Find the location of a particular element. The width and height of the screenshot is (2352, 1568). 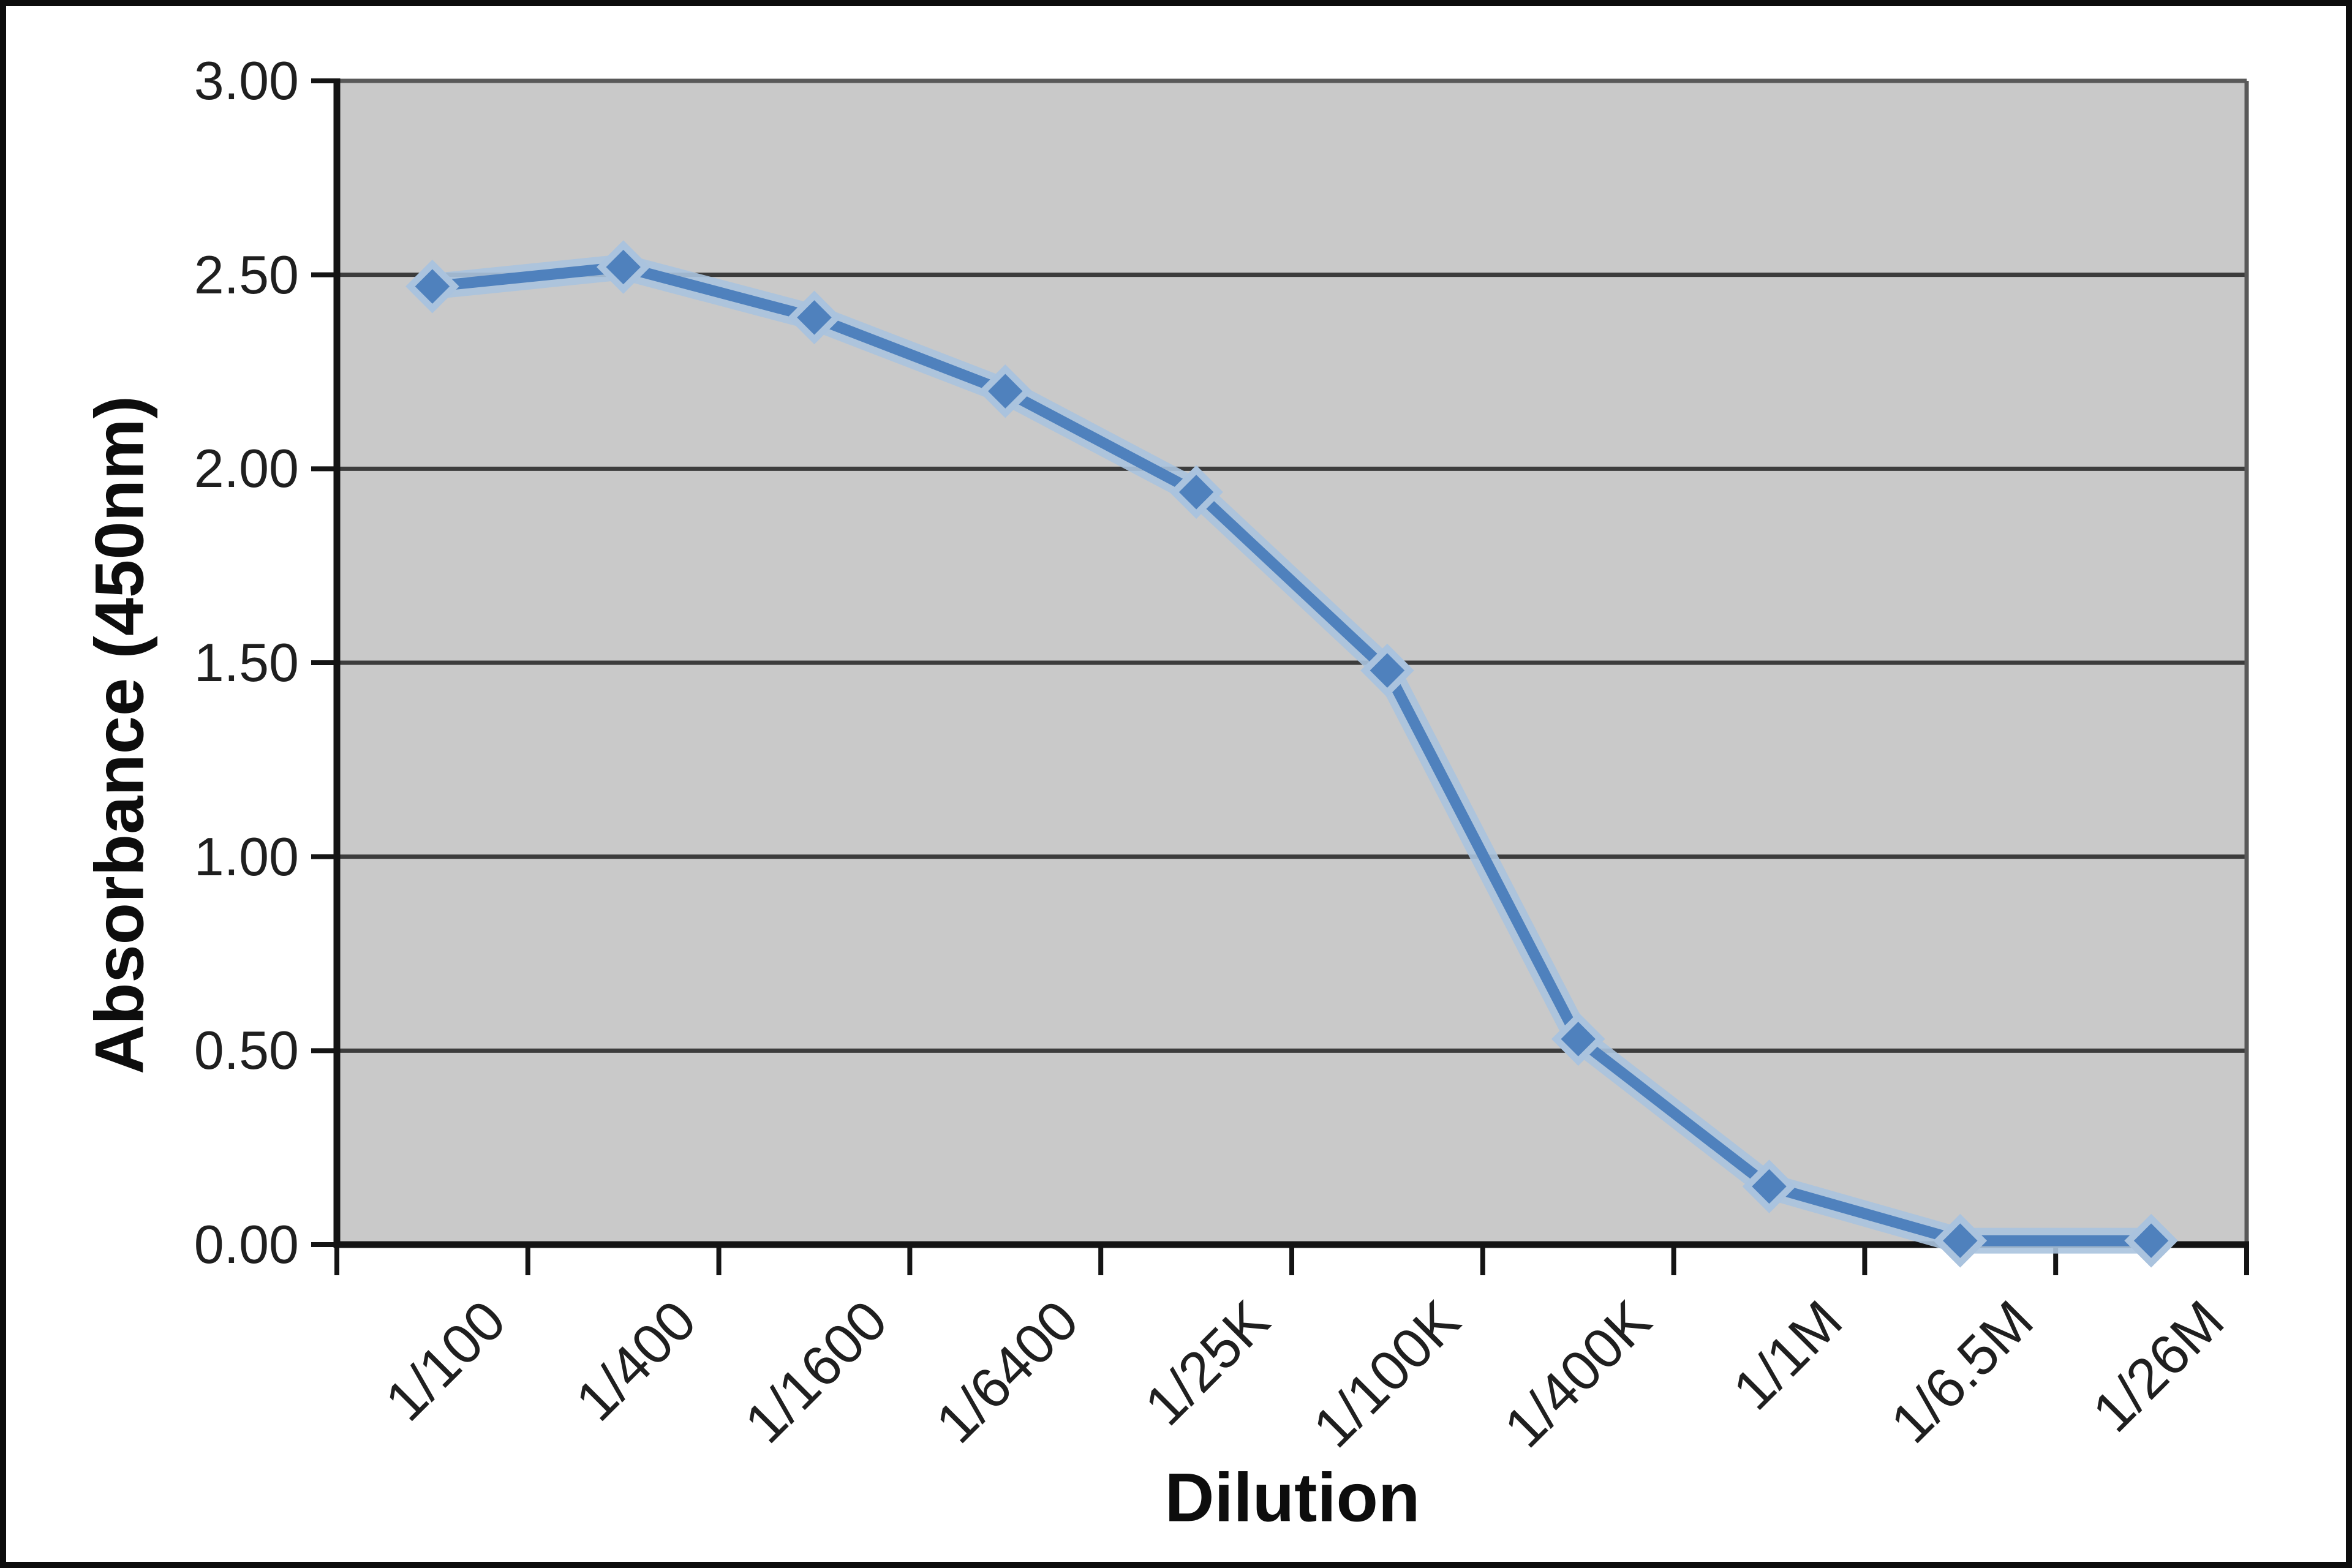

y-tick-label: 2.50 is located at coordinates (247, 275).